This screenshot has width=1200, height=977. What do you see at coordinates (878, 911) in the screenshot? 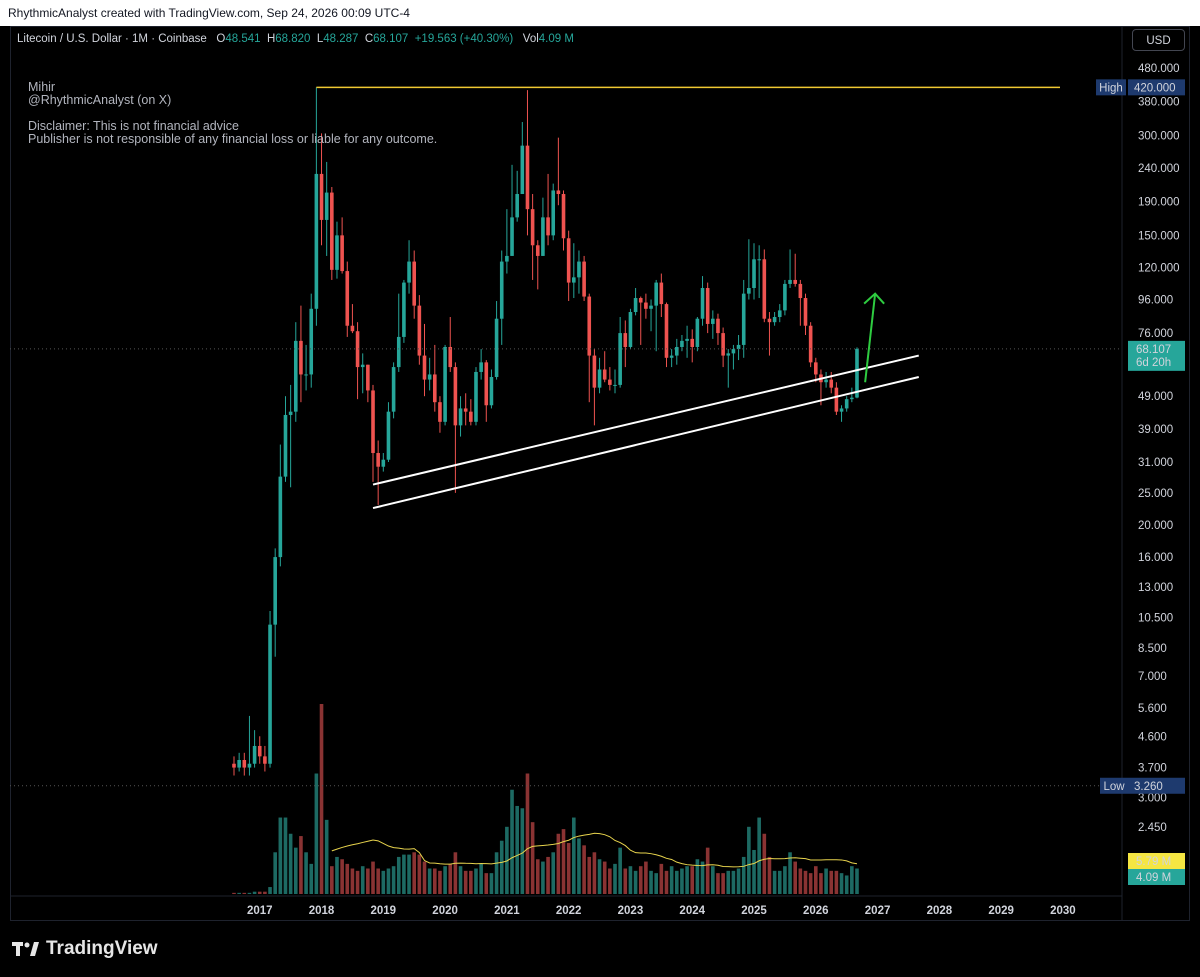
I see `x-tick-label: 2027` at bounding box center [878, 911].